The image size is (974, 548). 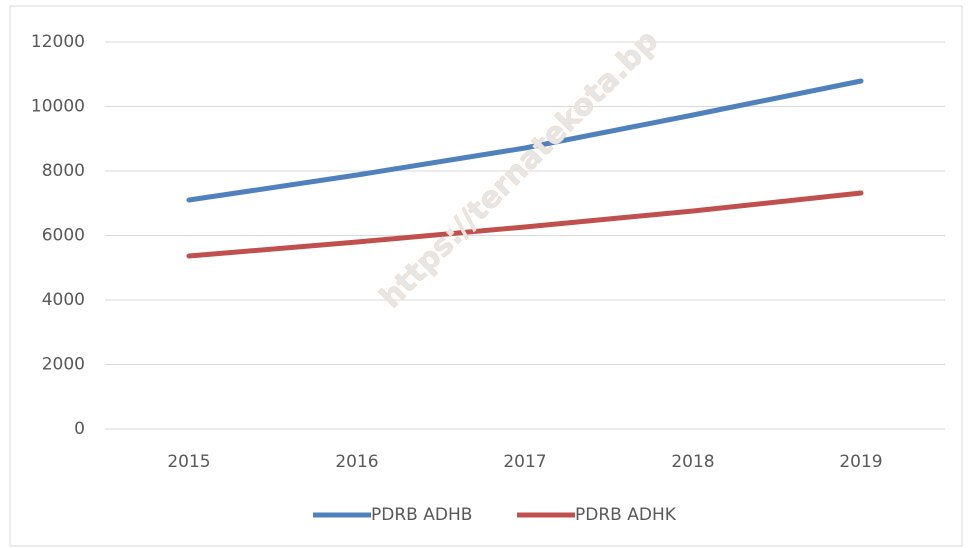 I want to click on x-tick-label: 2018, so click(x=692, y=462).